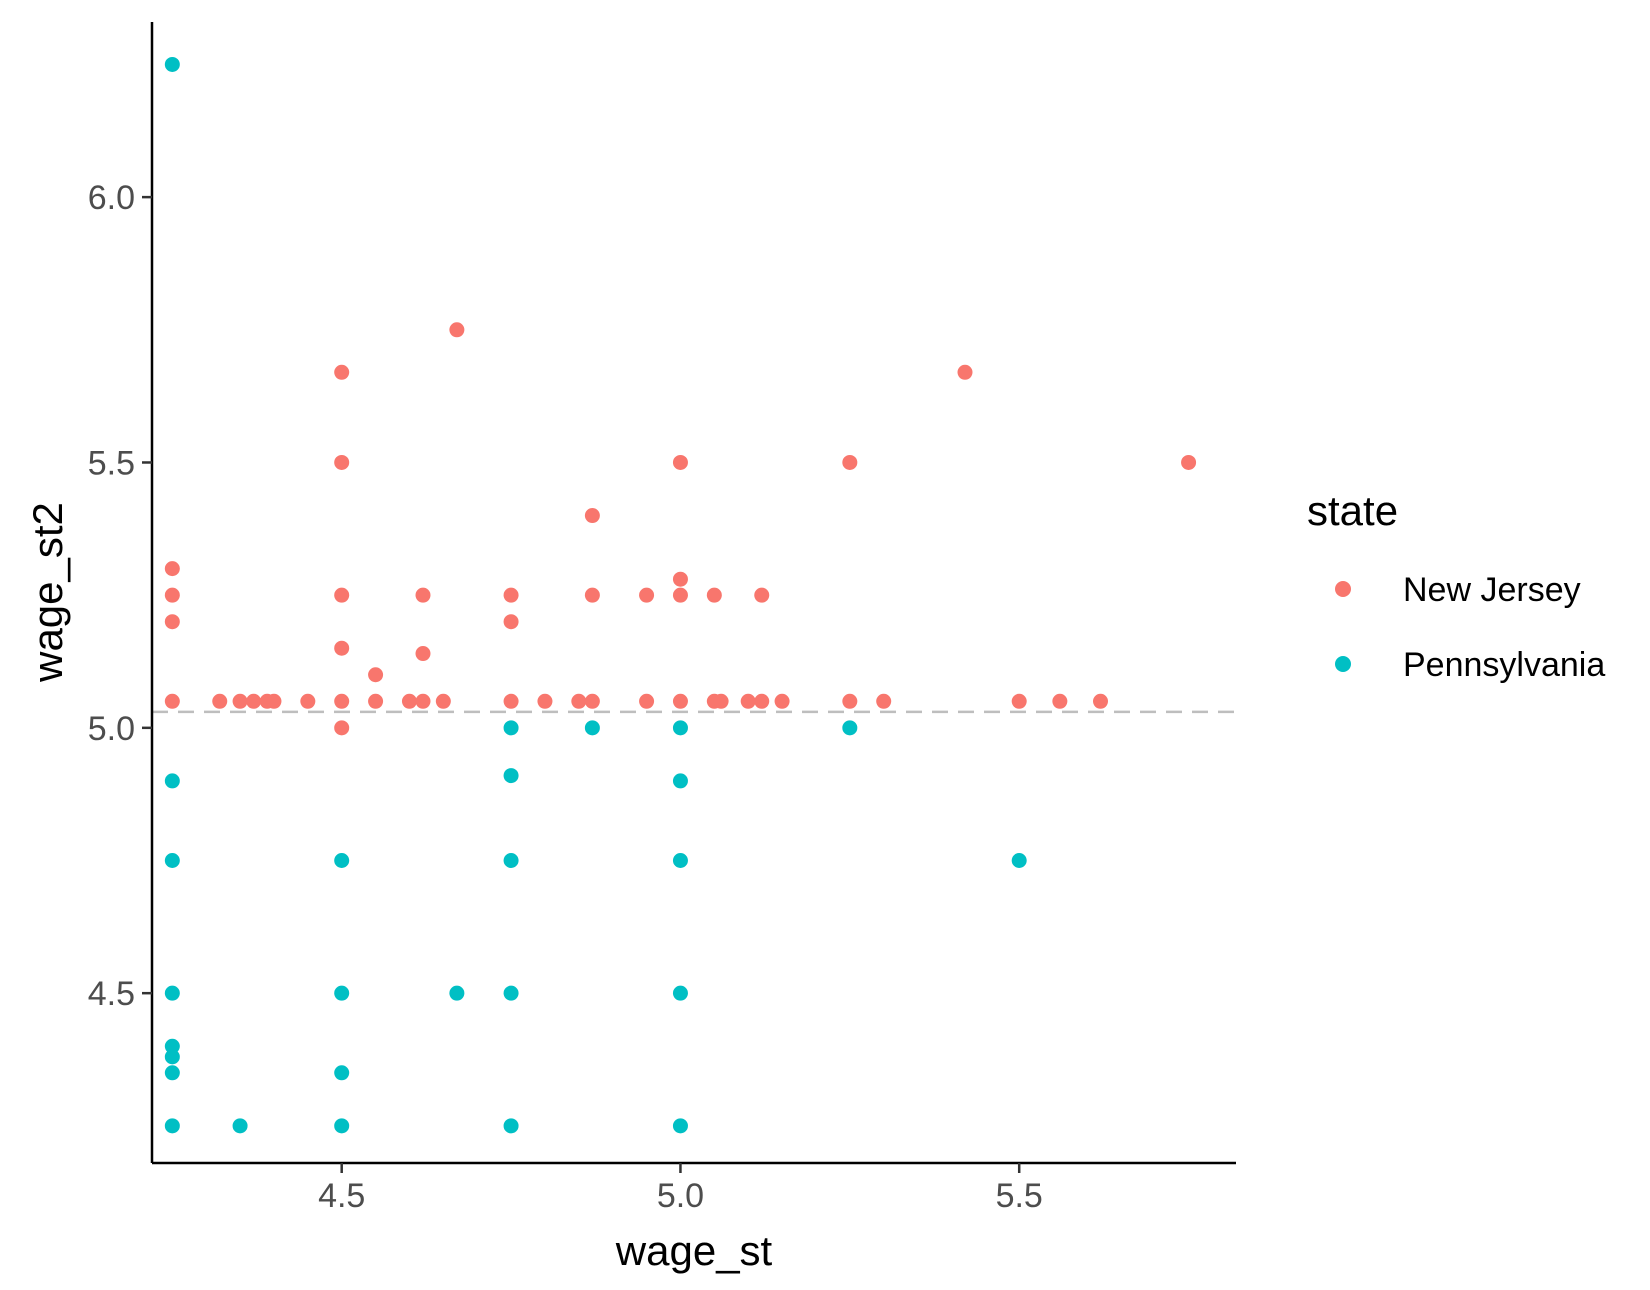 This screenshot has width=1650, height=1290. What do you see at coordinates (111, 463) in the screenshot?
I see `y-tick-label: 5.5` at bounding box center [111, 463].